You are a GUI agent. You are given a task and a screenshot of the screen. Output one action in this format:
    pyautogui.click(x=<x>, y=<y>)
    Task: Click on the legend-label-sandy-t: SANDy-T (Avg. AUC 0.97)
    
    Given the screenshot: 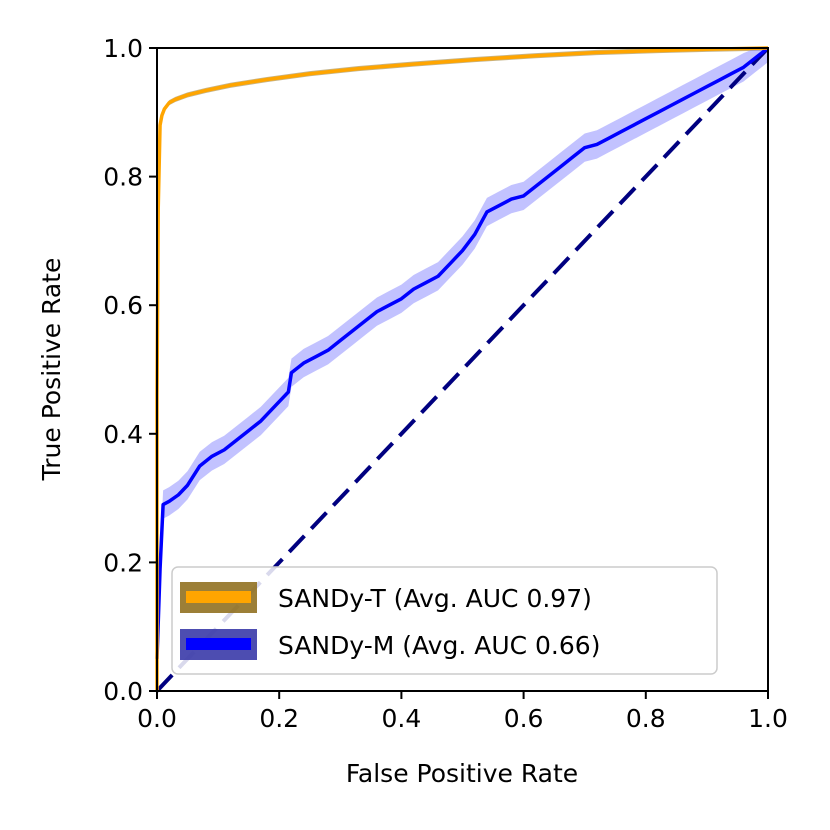 What is the action you would take?
    pyautogui.click(x=435, y=598)
    